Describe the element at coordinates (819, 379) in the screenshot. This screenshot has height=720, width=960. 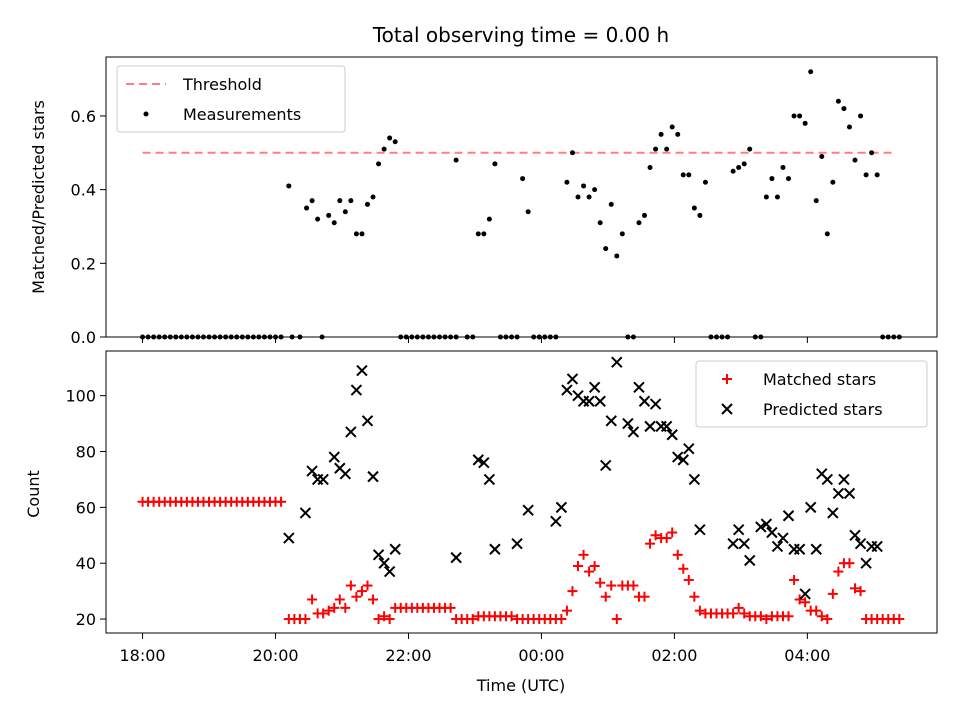
I see `legend-matched-label: Matched stars` at that location.